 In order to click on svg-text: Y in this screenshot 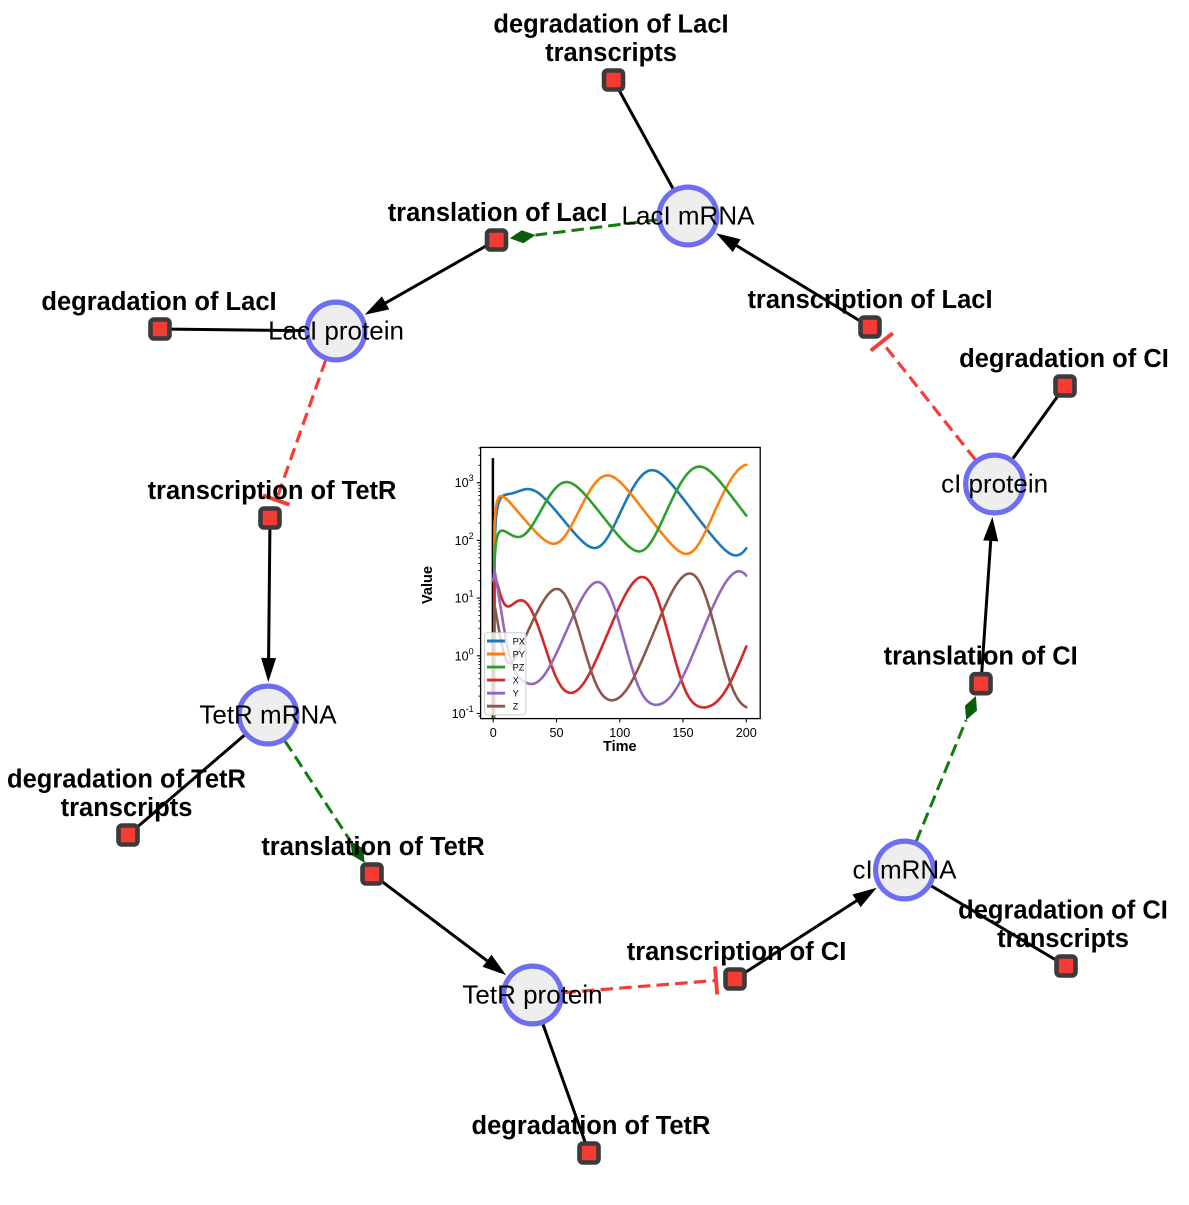, I will do `click(516, 694)`.